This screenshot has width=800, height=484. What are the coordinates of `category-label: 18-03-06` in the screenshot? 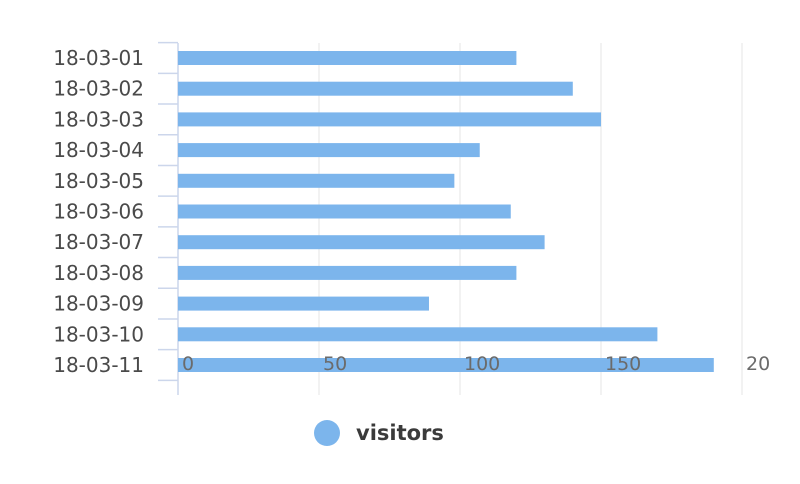 It's located at (98, 212).